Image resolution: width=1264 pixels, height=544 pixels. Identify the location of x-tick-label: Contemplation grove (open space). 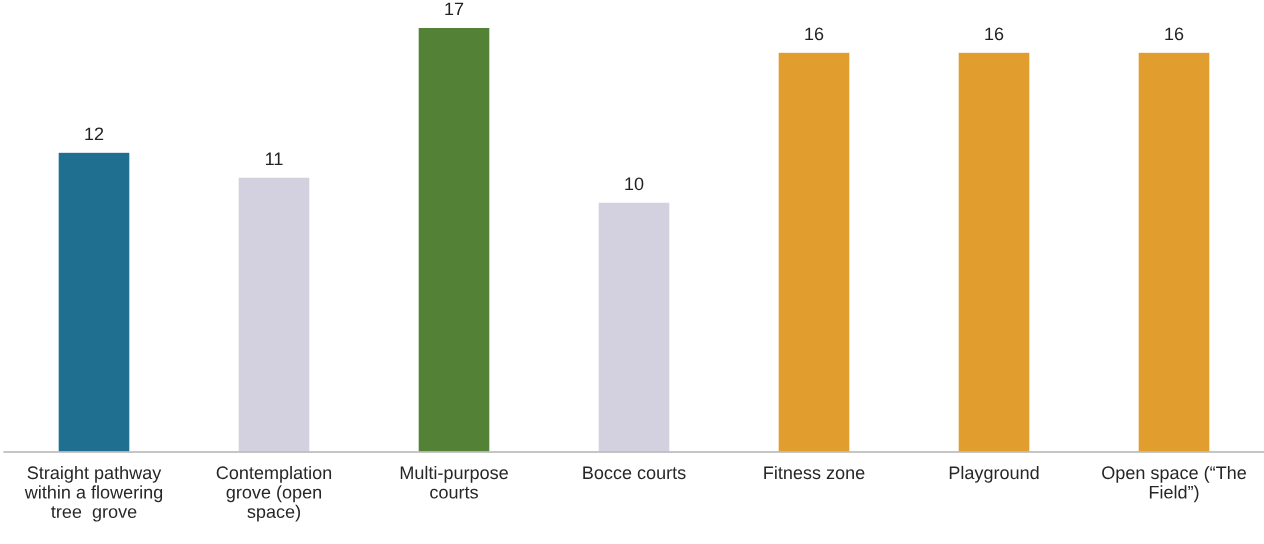
(274, 493).